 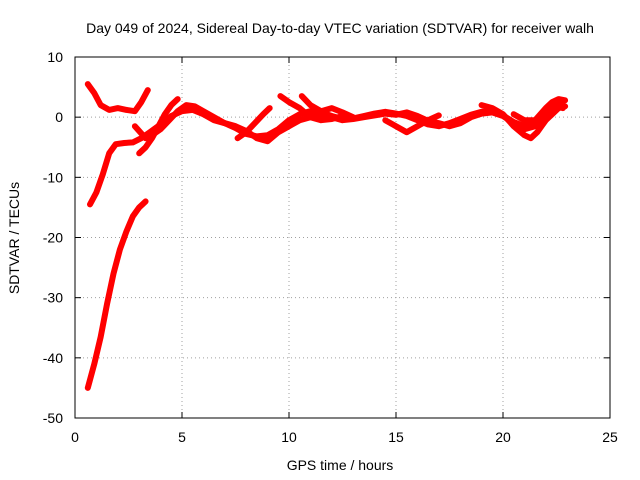 What do you see at coordinates (289, 437) in the screenshot?
I see `x-tick-label: 10` at bounding box center [289, 437].